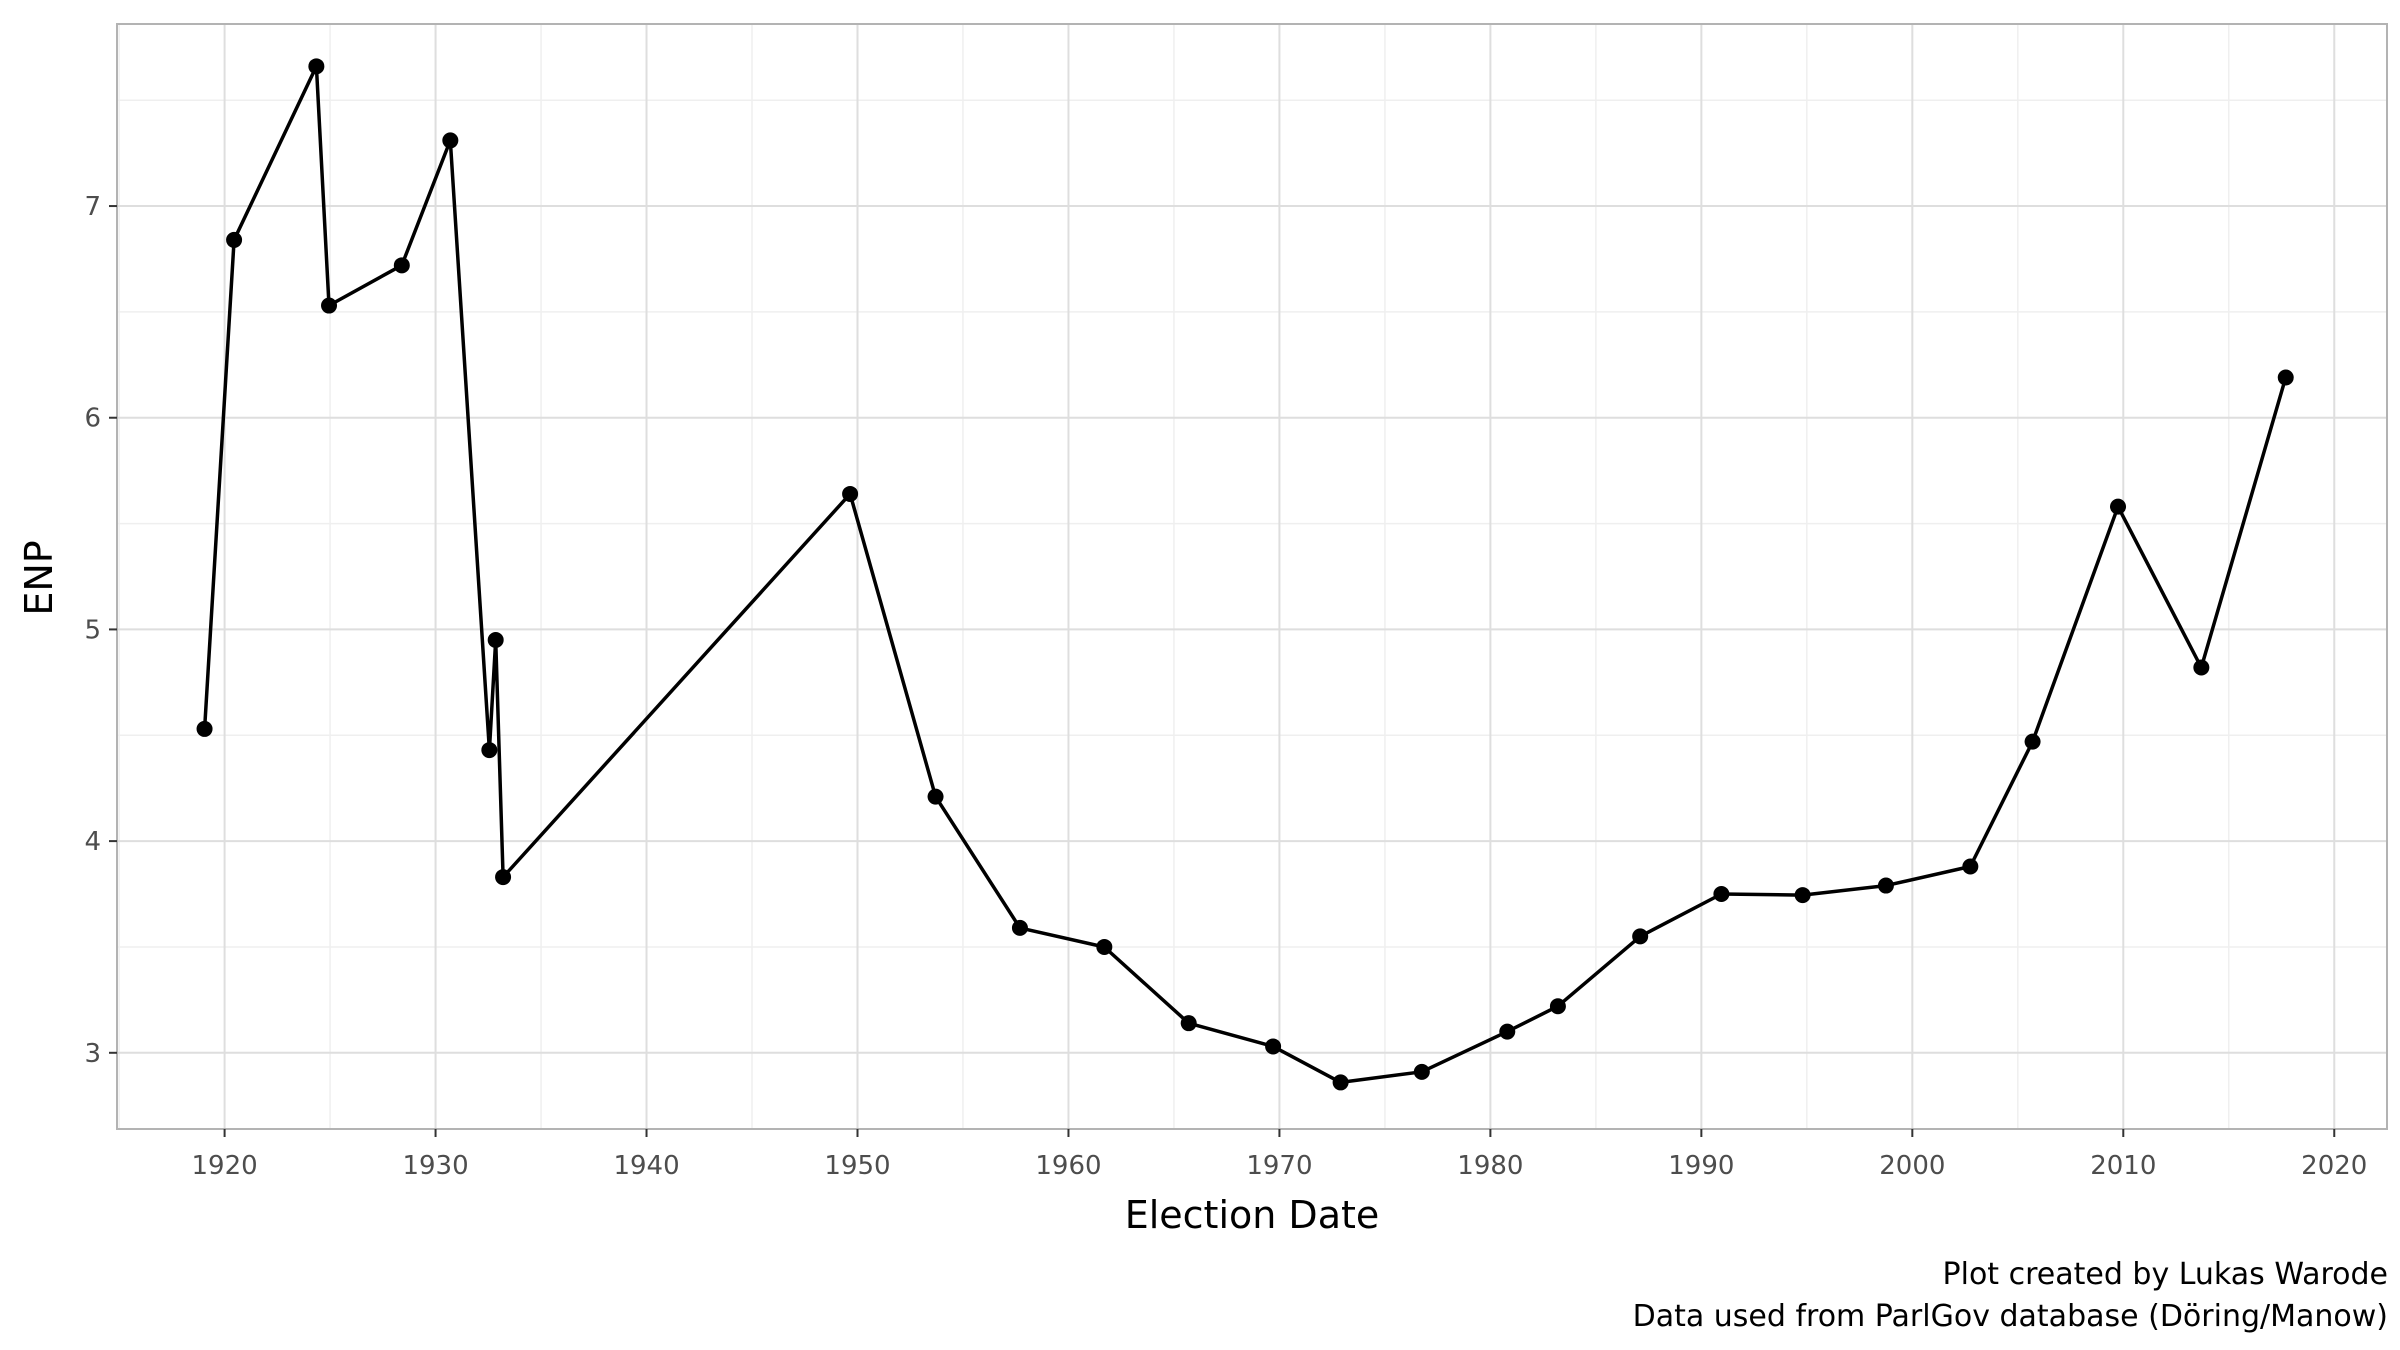  I want to click on x-tick-label: 1980, so click(1490, 1166).